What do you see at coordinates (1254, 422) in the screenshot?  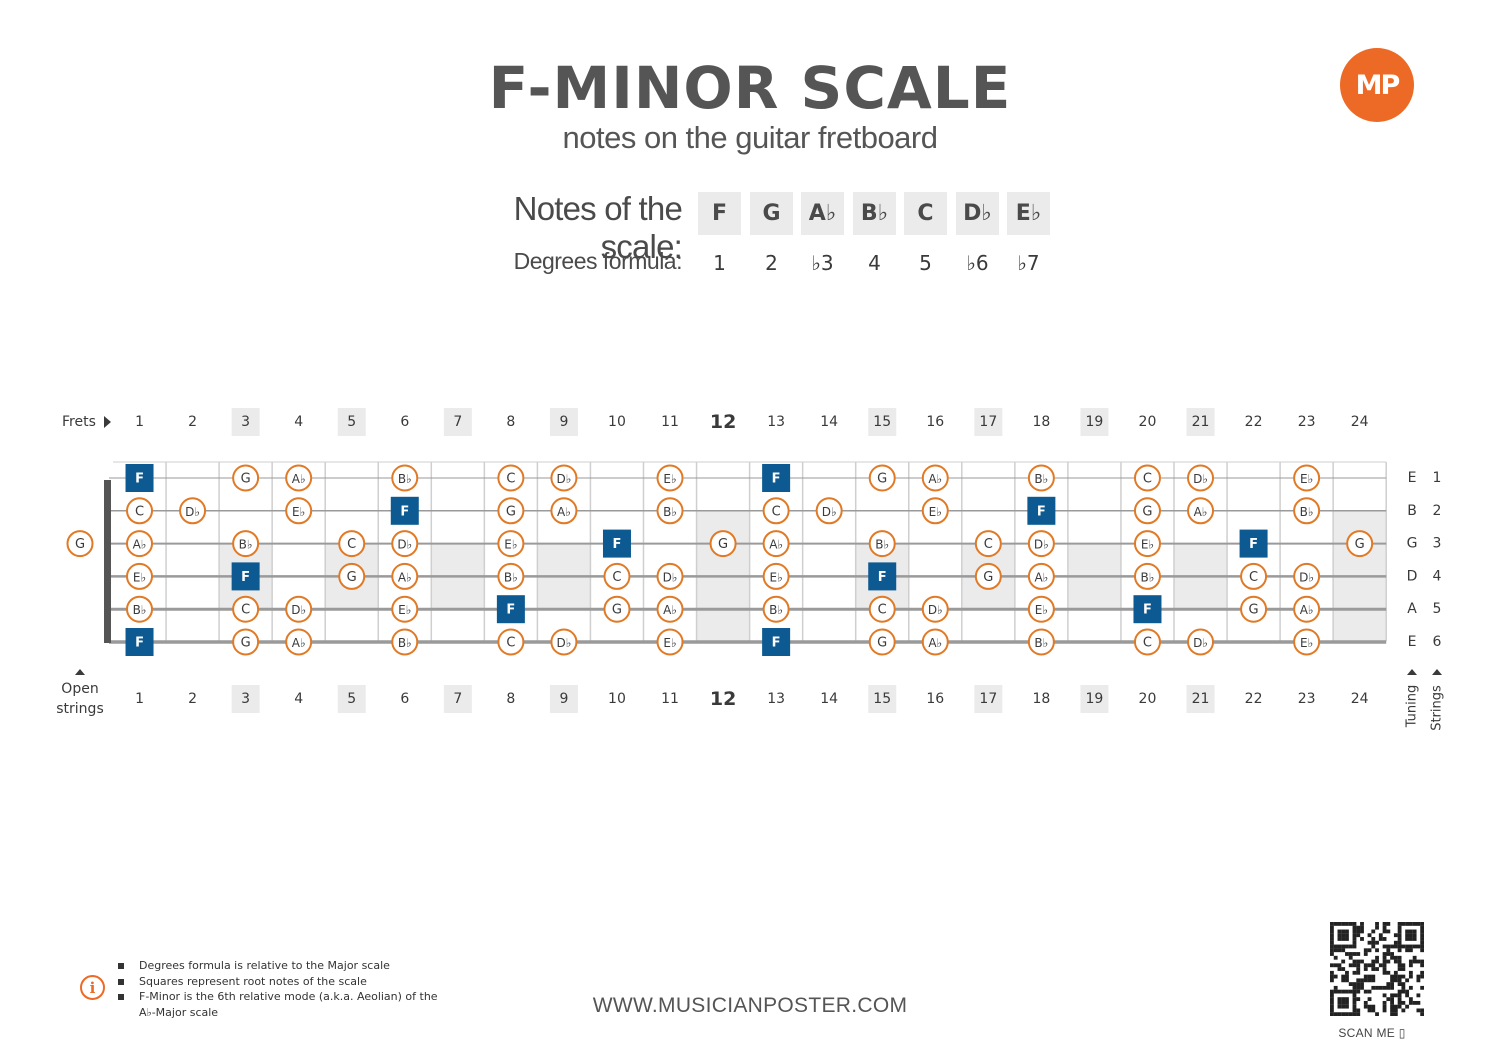 I see `fret-number: 22` at bounding box center [1254, 422].